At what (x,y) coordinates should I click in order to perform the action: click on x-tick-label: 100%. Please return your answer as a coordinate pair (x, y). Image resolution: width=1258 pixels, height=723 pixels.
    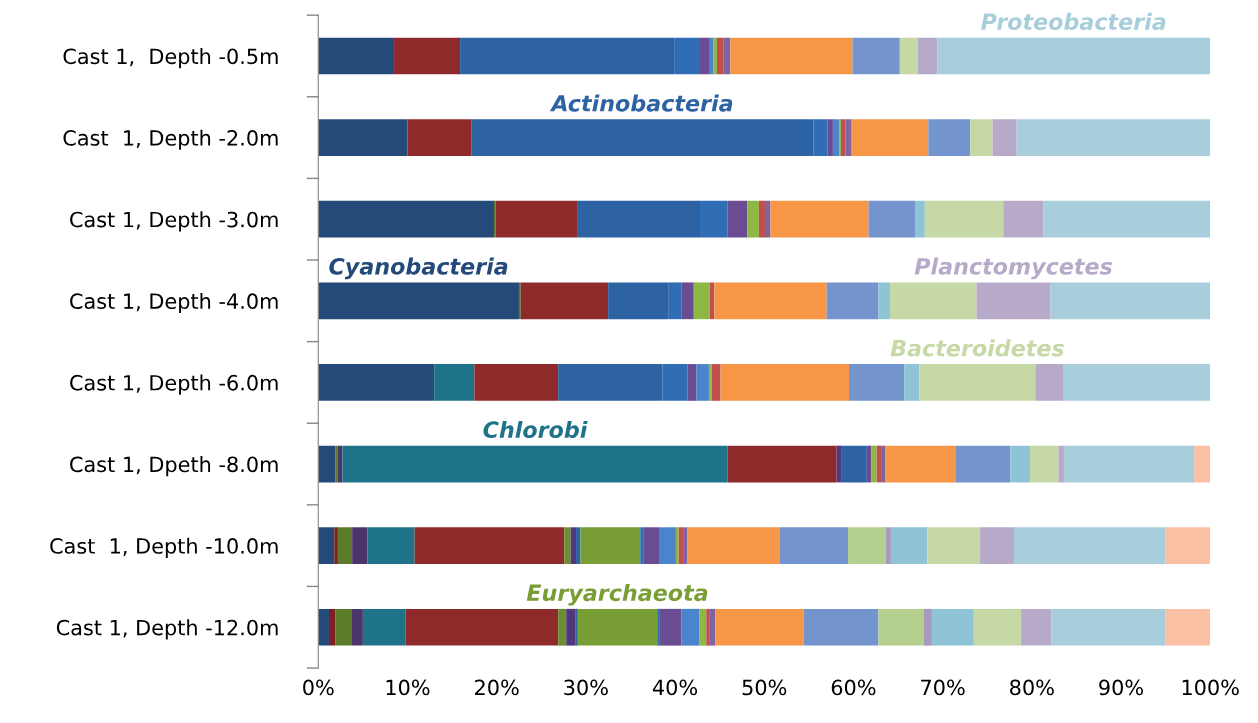
    Looking at the image, I should click on (1210, 687).